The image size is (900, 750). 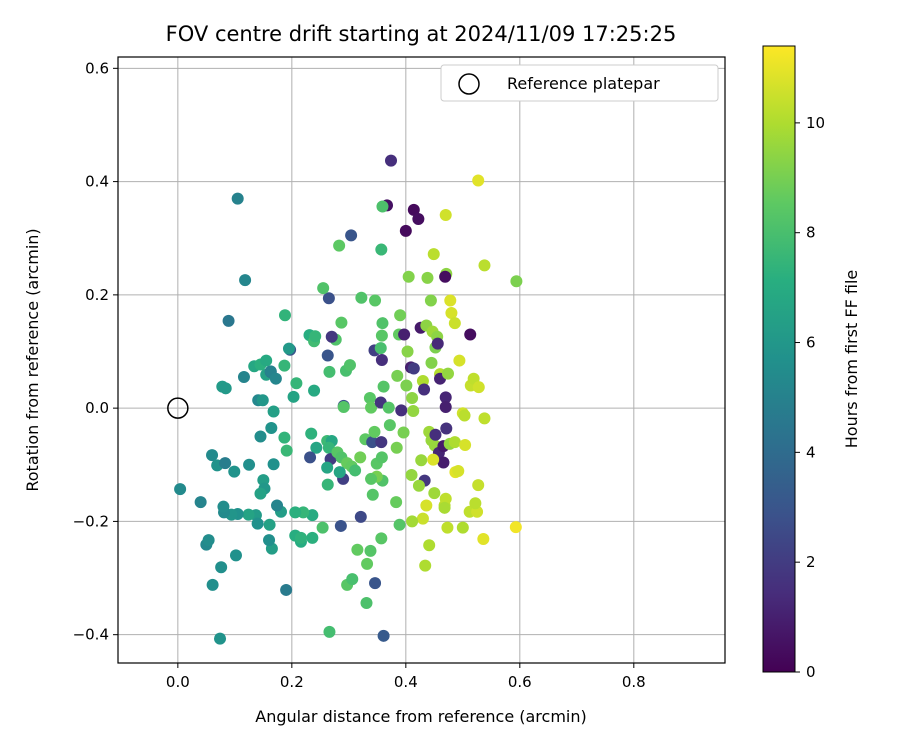 I want to click on colorbar-ticks: 0 2 4 6 8 10, so click(x=810, y=397).